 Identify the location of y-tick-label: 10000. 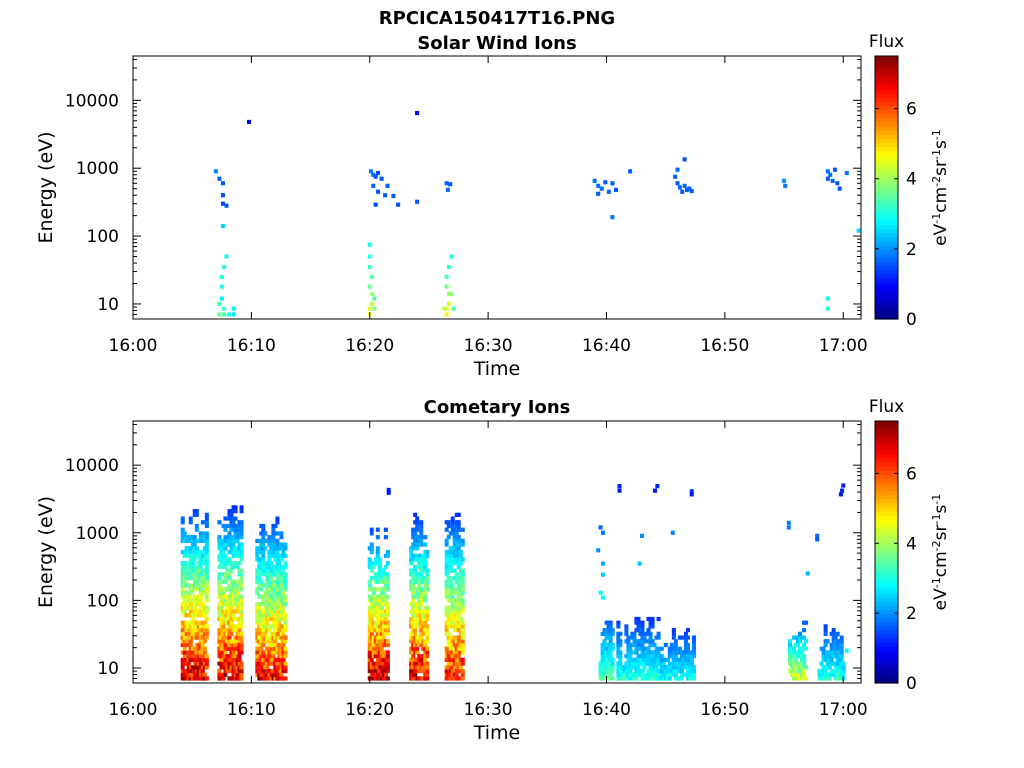
(92, 466).